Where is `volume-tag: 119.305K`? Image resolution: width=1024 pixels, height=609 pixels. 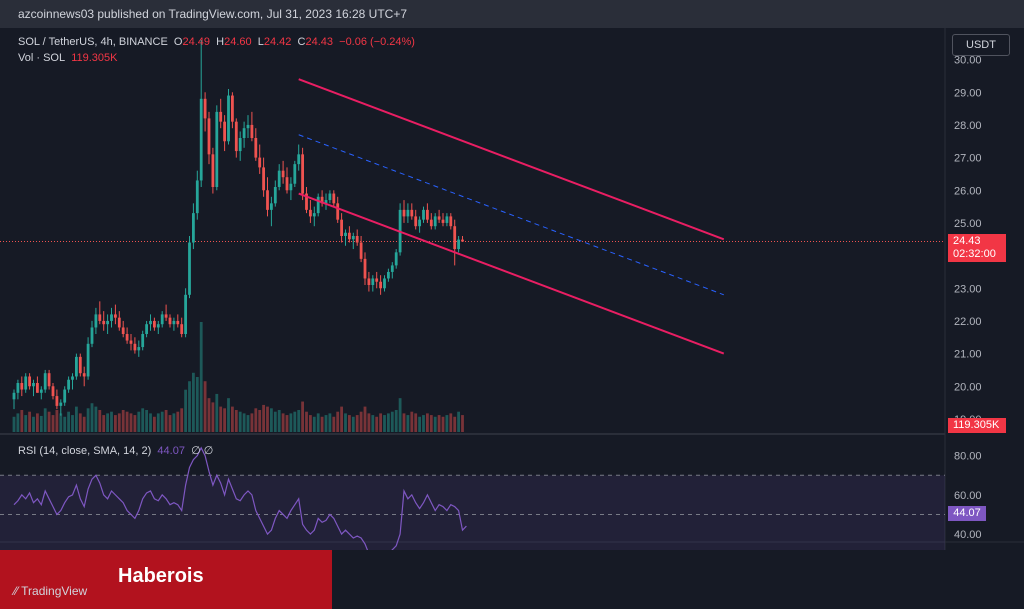 volume-tag: 119.305K is located at coordinates (977, 425).